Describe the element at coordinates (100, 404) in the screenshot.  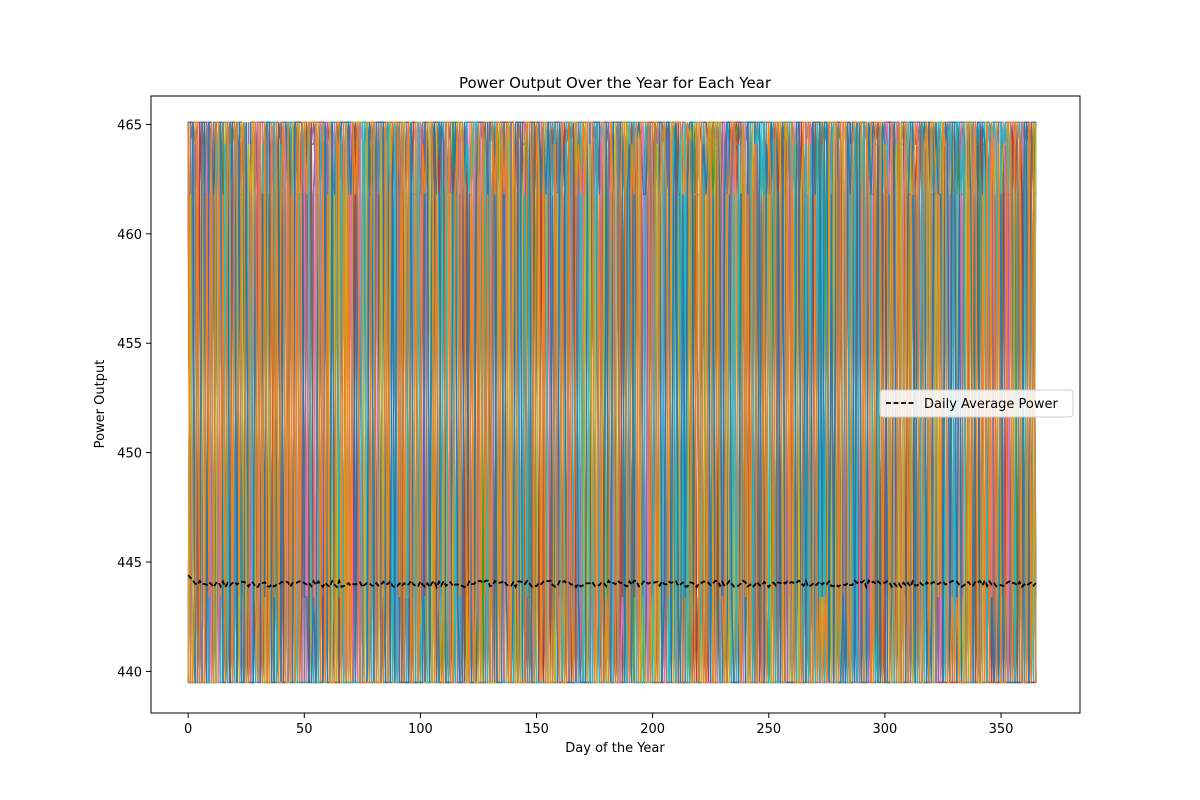
I see `y-axis-label: Power Output` at that location.